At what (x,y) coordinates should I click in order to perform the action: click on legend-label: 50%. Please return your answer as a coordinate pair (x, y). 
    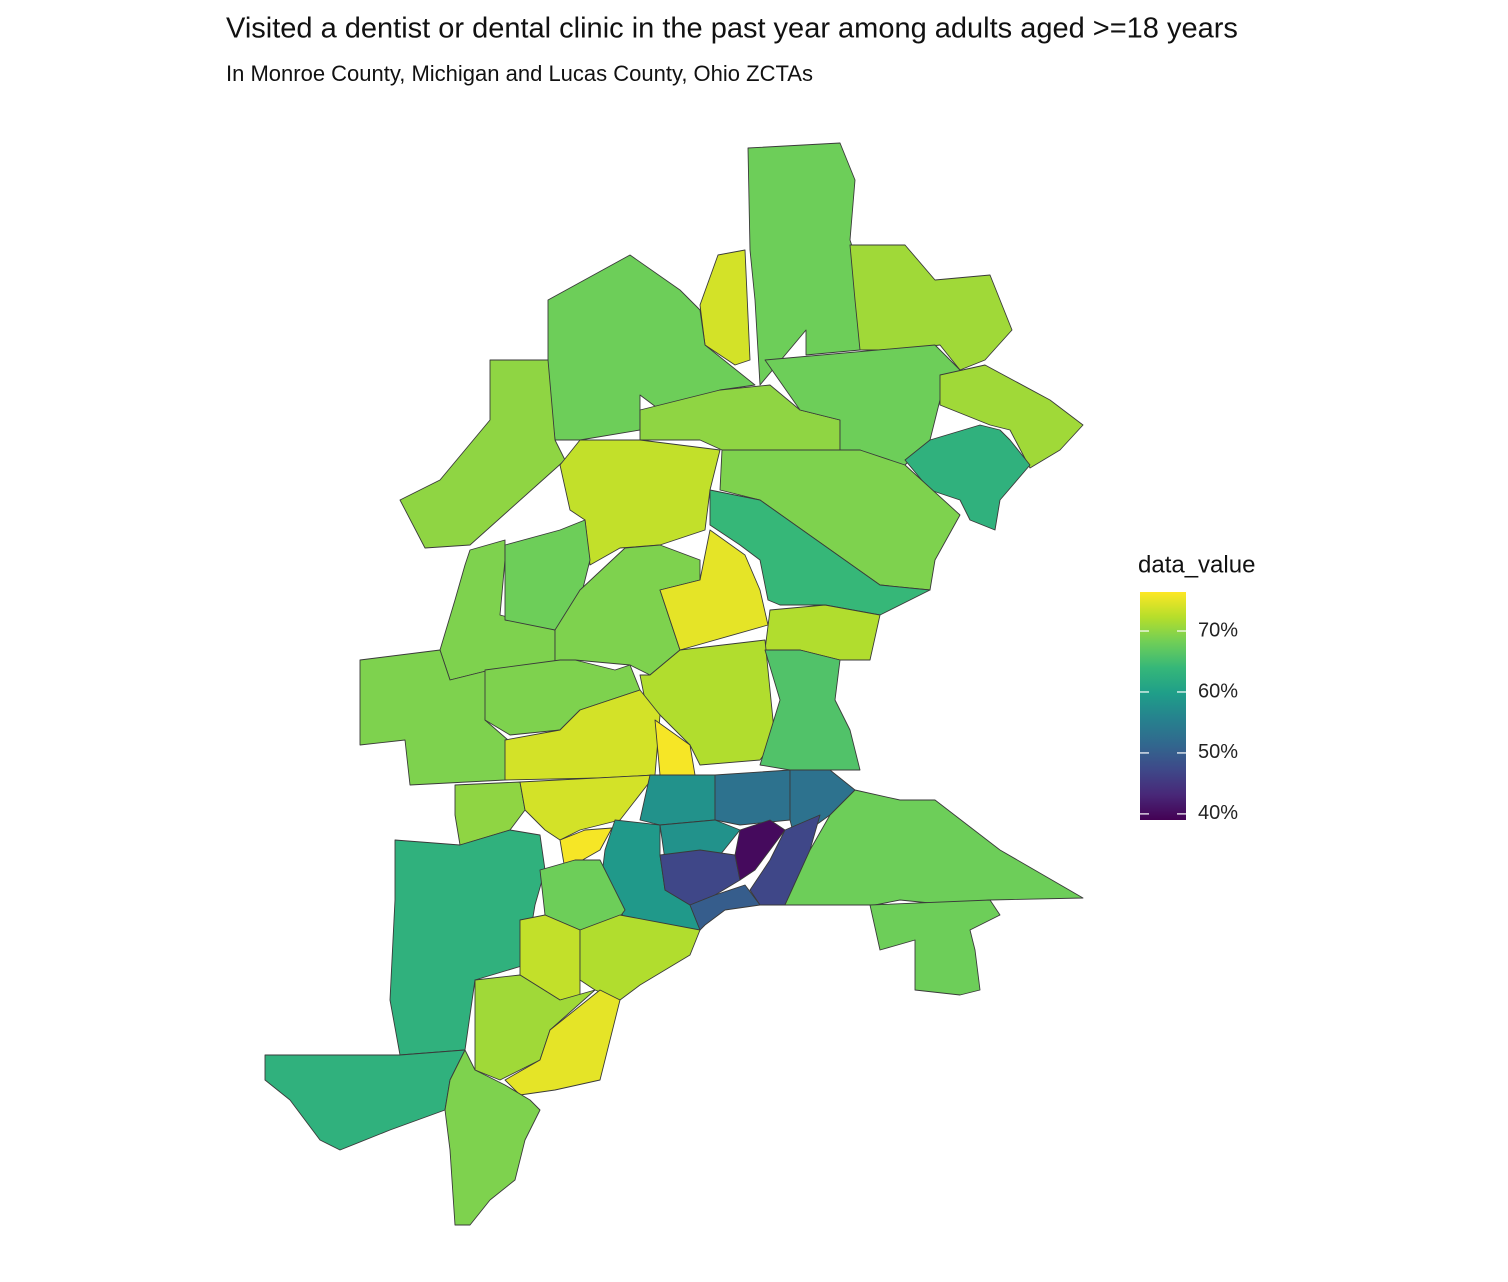
    Looking at the image, I should click on (1218, 752).